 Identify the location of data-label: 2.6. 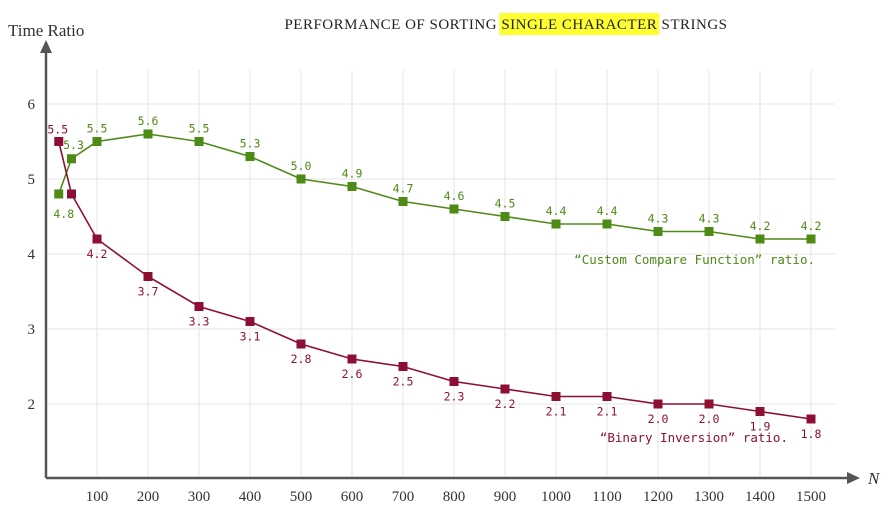
(352, 374).